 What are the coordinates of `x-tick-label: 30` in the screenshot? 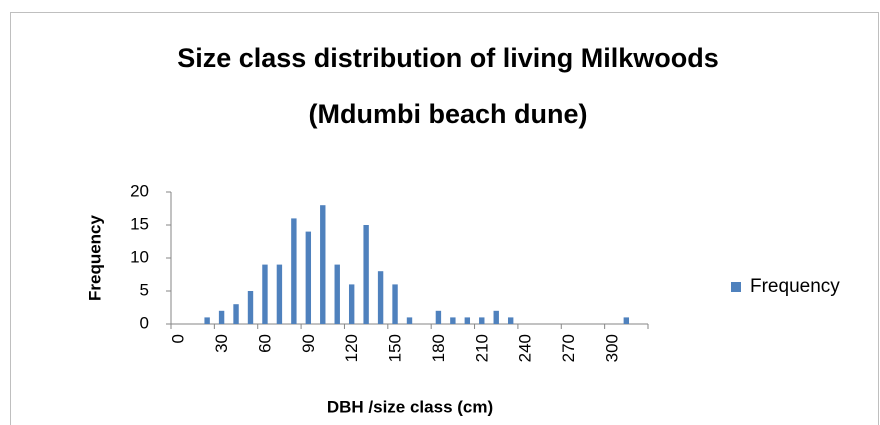 It's located at (221, 343).